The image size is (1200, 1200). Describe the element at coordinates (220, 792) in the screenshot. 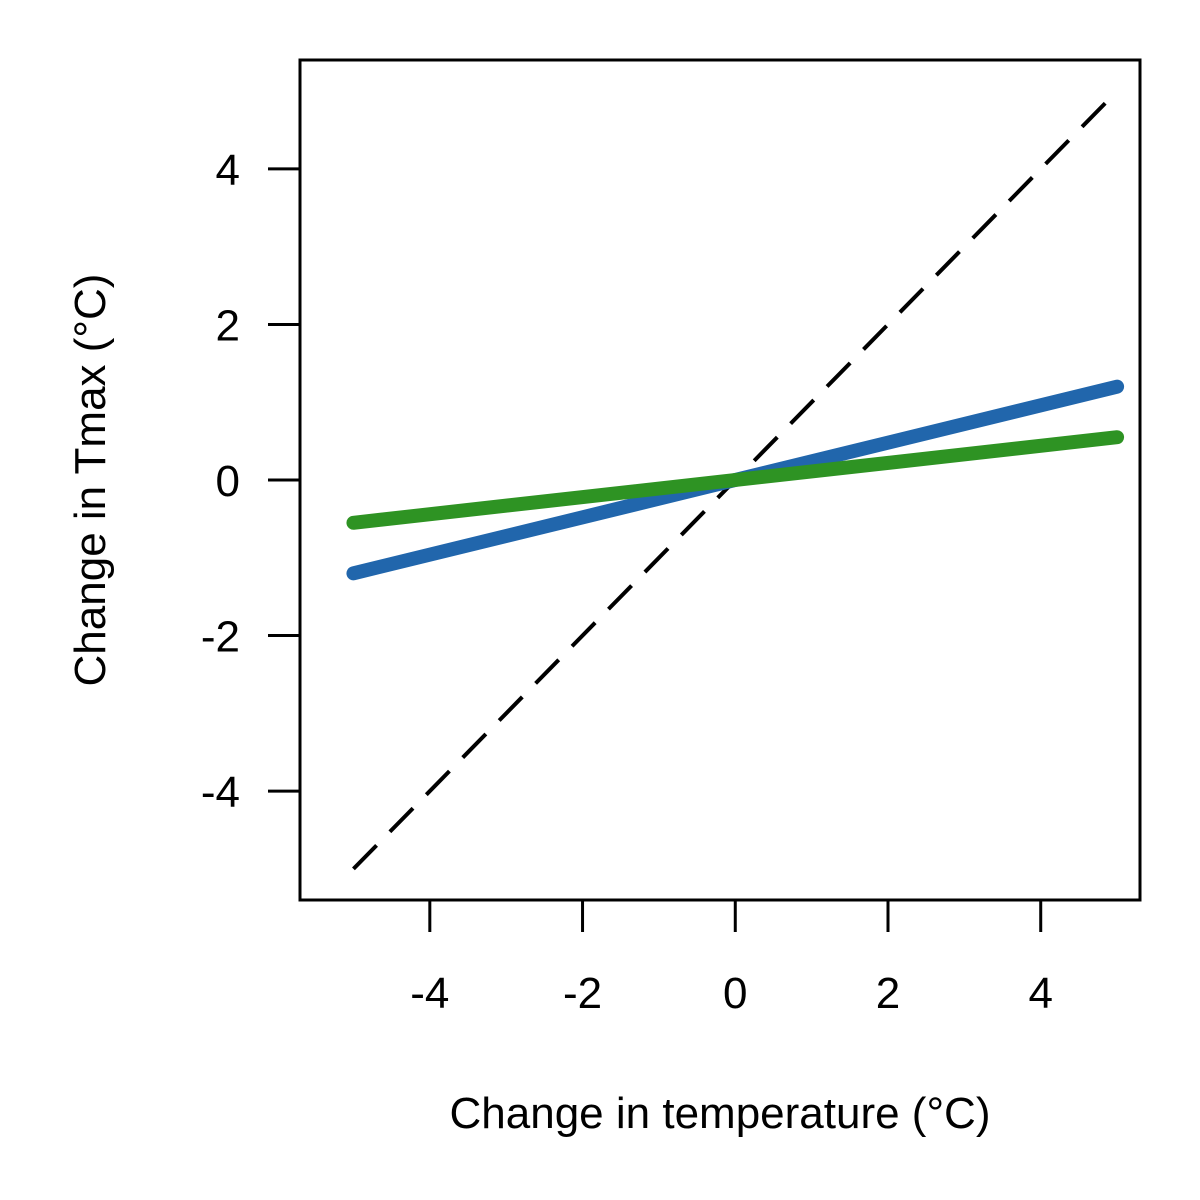

I see `y-tick-label: -4` at that location.